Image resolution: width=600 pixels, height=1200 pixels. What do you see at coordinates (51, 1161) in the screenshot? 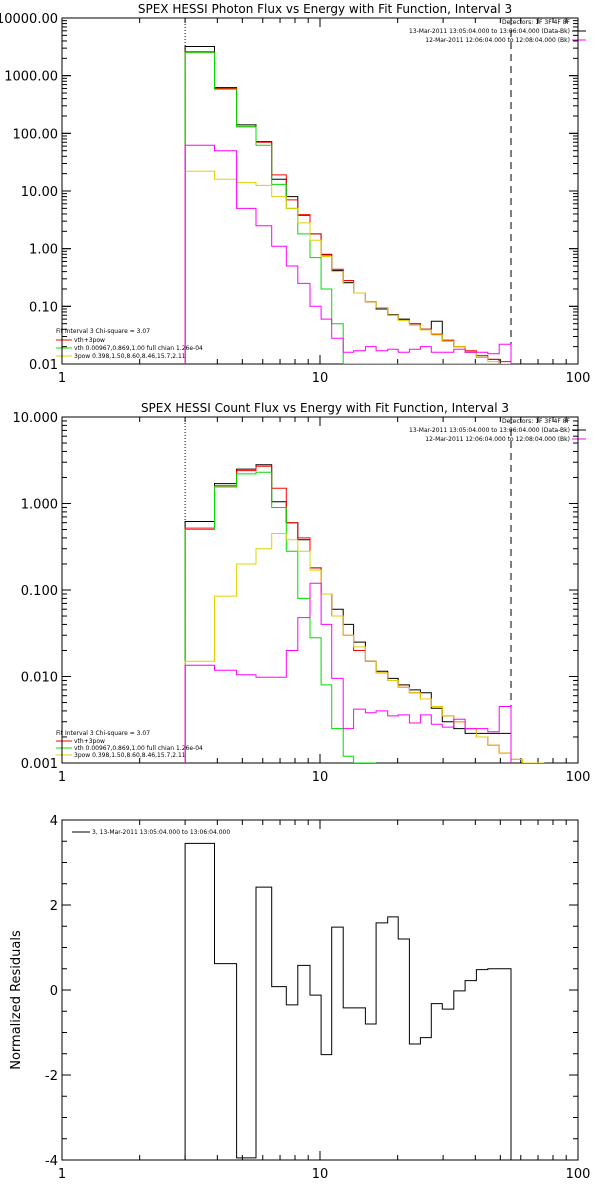
I see `y-tick-label: -4` at bounding box center [51, 1161].